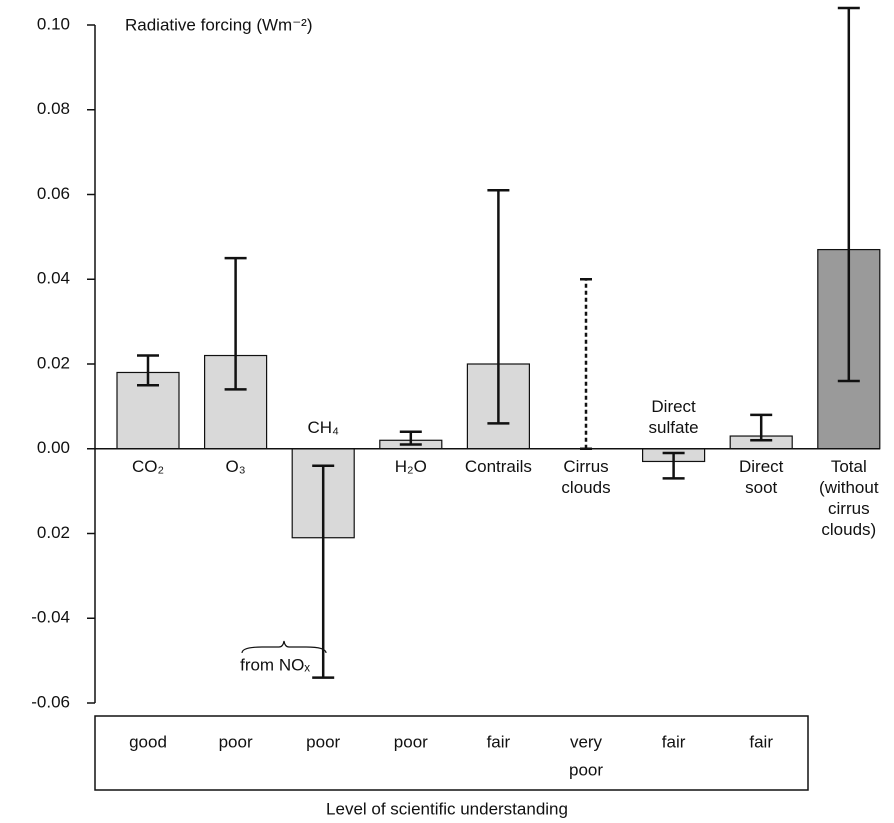 This screenshot has width=894, height=823. What do you see at coordinates (586, 741) in the screenshot?
I see `understanding-label: very` at bounding box center [586, 741].